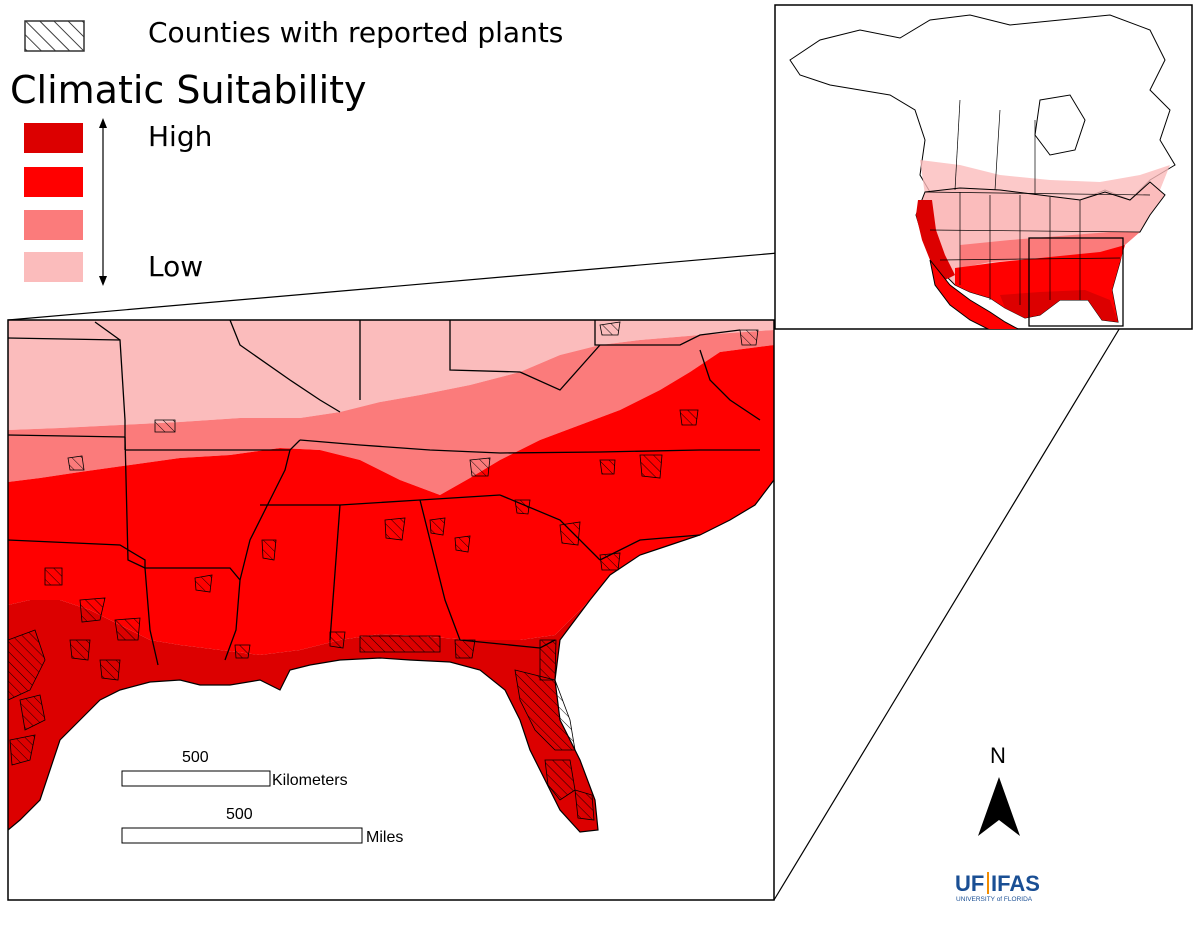 This screenshot has width=1200, height=927. What do you see at coordinates (391, 375) in the screenshot?
I see `zone-low` at bounding box center [391, 375].